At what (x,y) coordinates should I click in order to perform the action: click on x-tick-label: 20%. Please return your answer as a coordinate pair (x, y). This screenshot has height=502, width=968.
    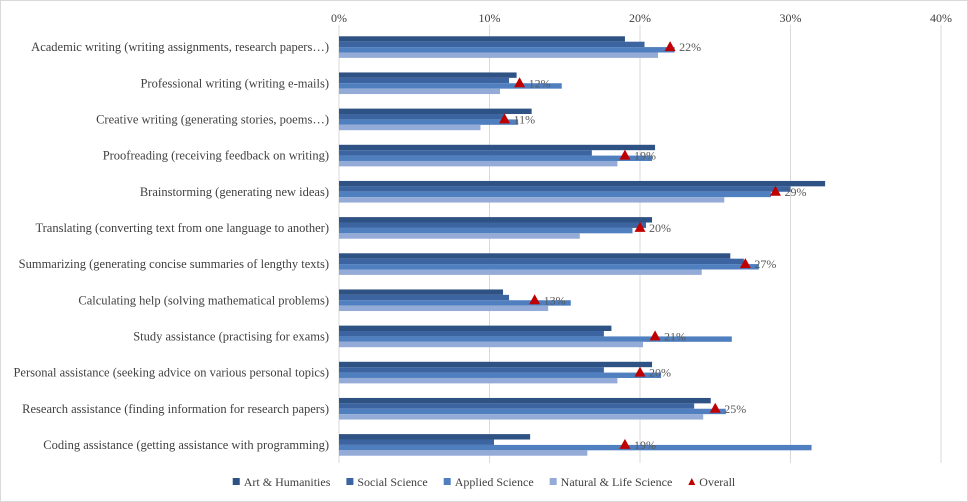
    Looking at the image, I should click on (640, 18).